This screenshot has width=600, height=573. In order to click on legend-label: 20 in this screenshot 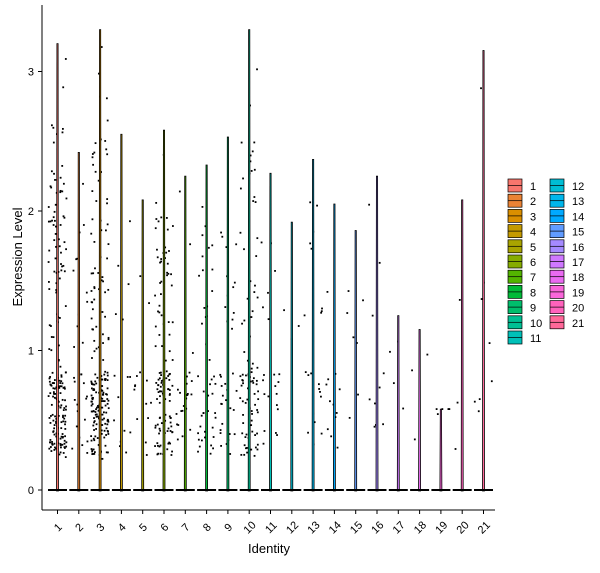, I will do `click(578, 309)`.